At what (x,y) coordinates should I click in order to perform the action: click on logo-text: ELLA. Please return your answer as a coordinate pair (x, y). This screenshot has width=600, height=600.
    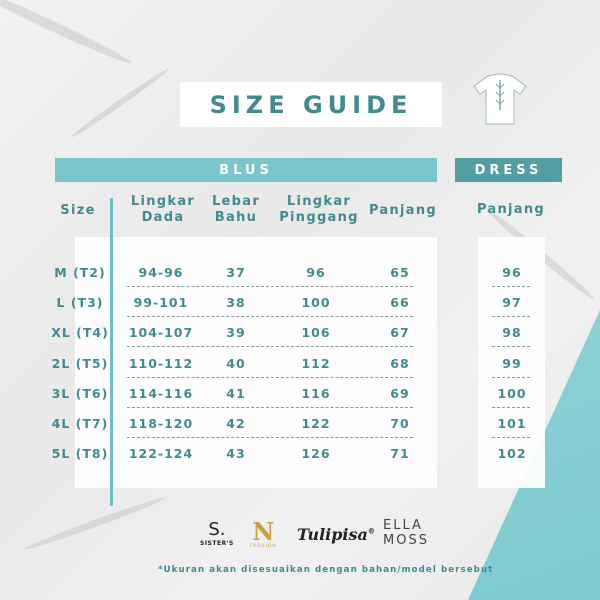
    Looking at the image, I should click on (403, 525).